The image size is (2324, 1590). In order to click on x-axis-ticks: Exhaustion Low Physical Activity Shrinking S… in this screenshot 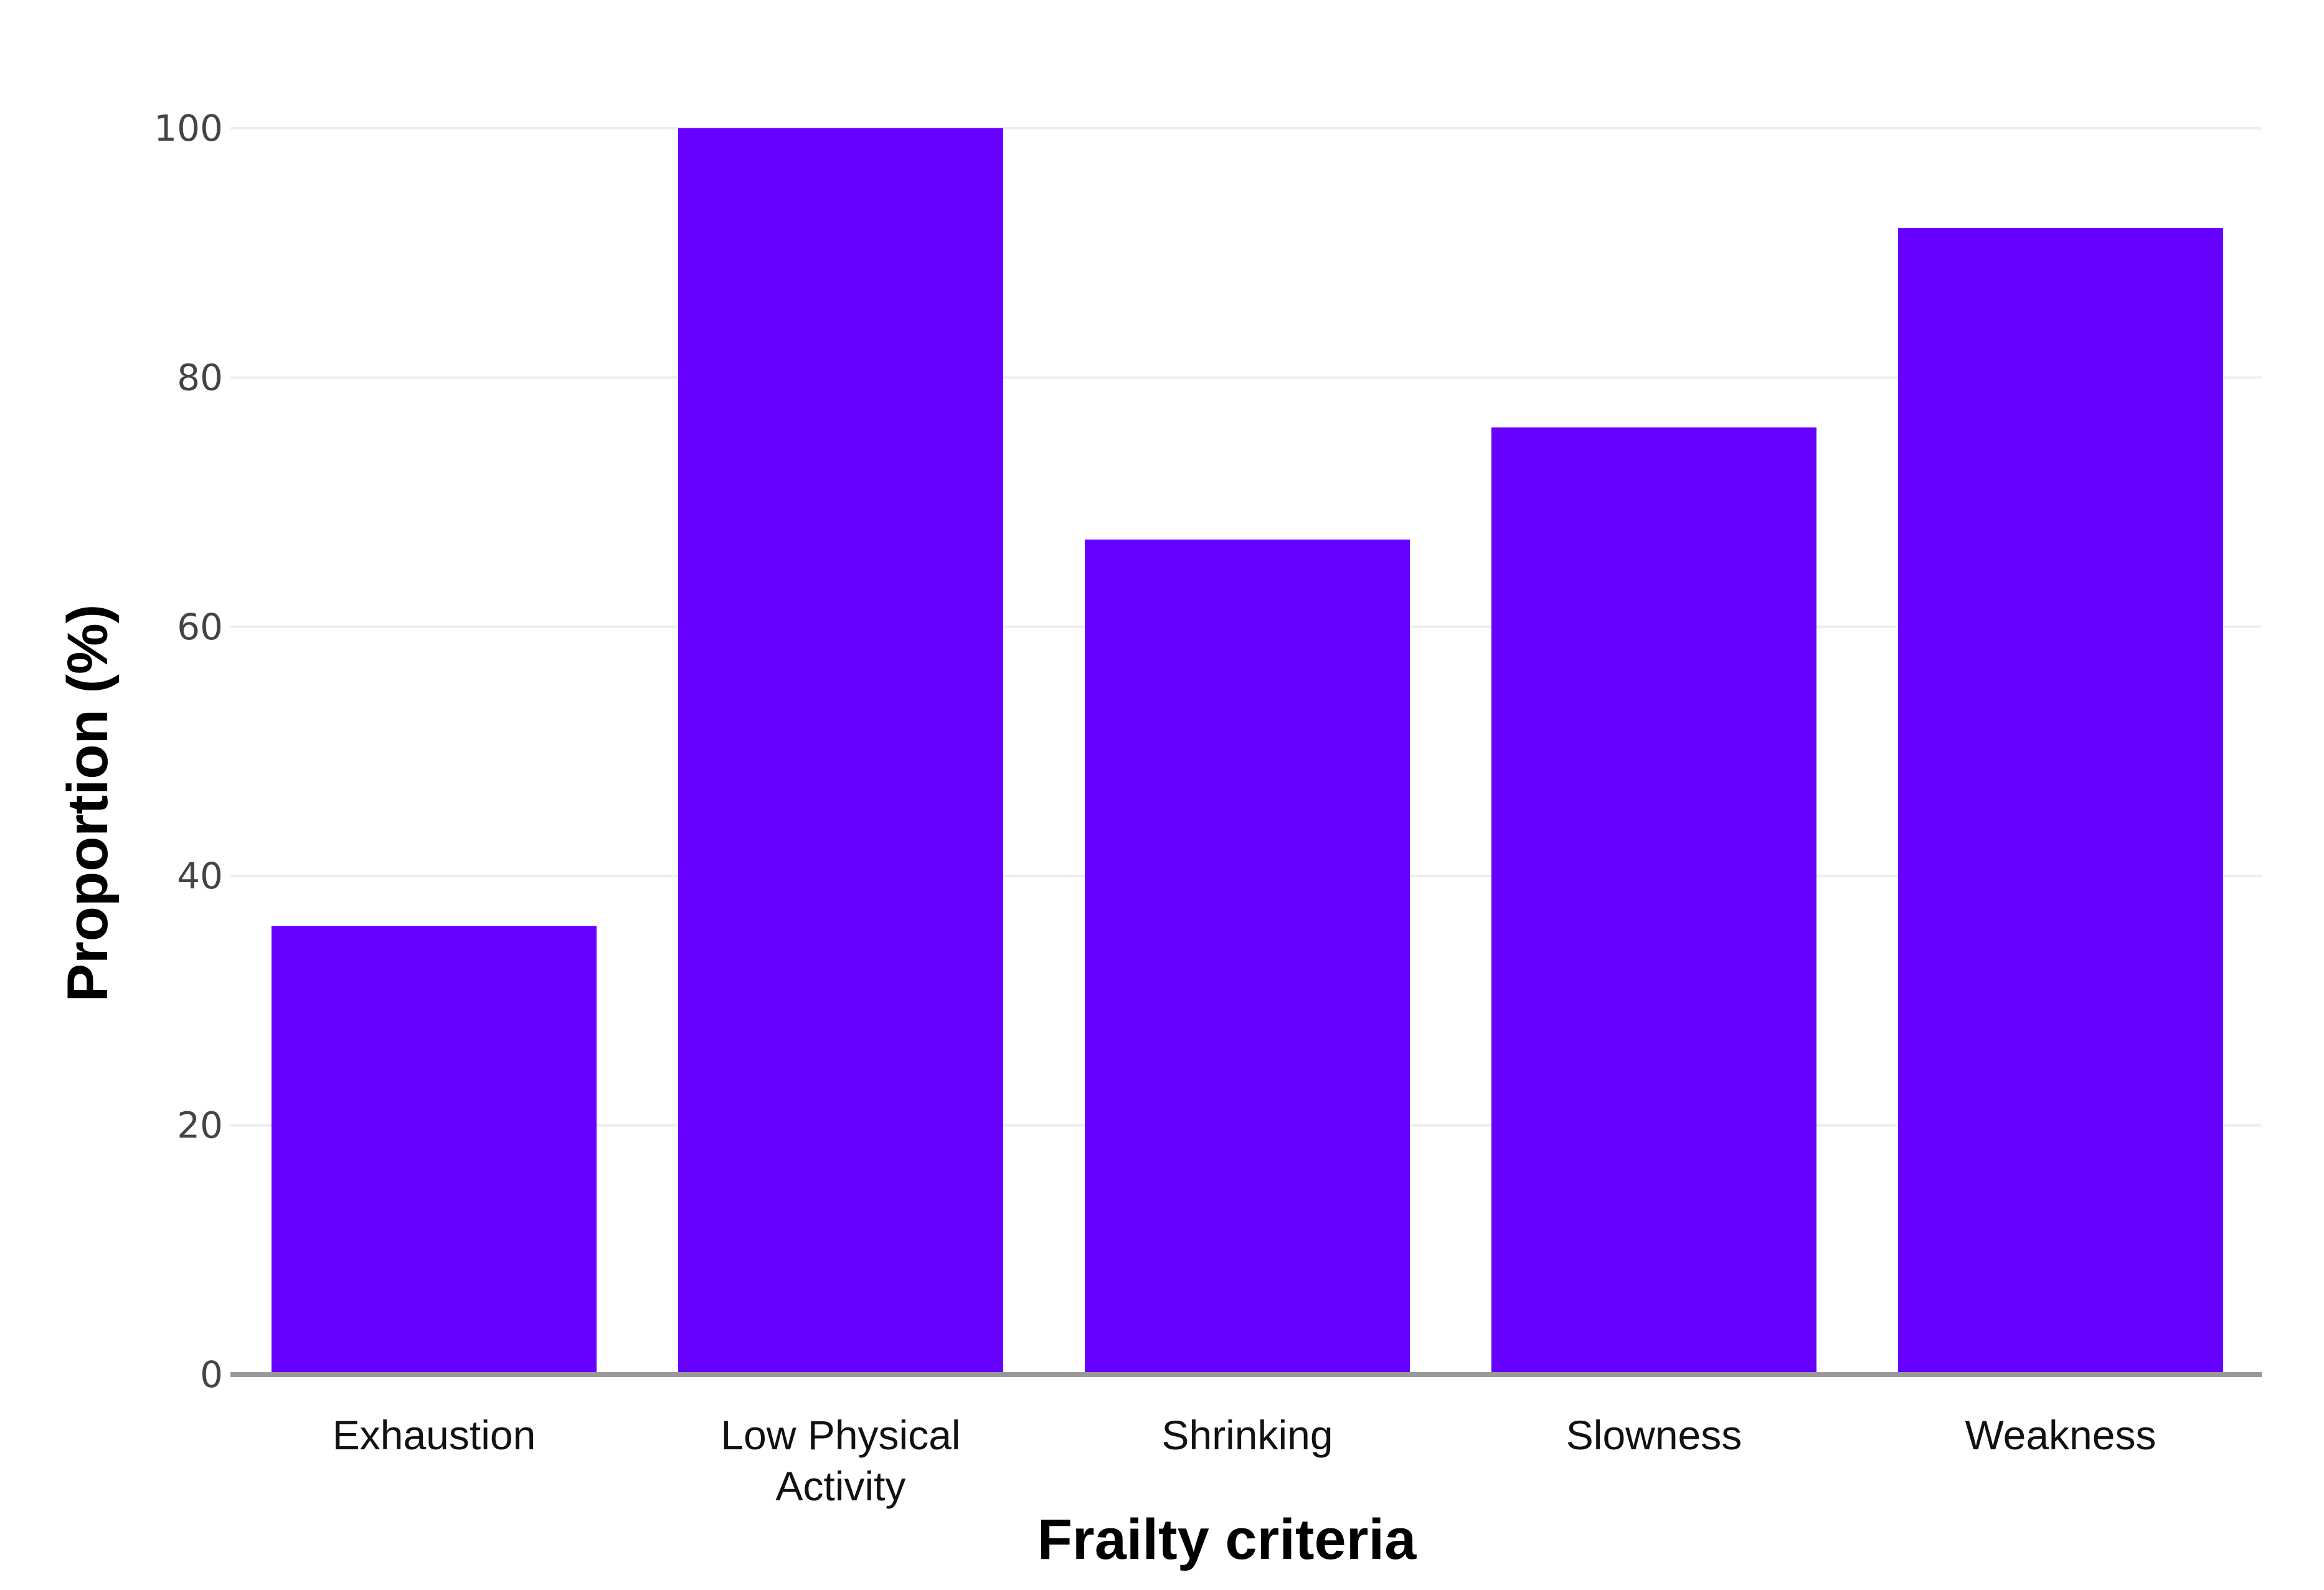, I will do `click(1245, 1460)`.